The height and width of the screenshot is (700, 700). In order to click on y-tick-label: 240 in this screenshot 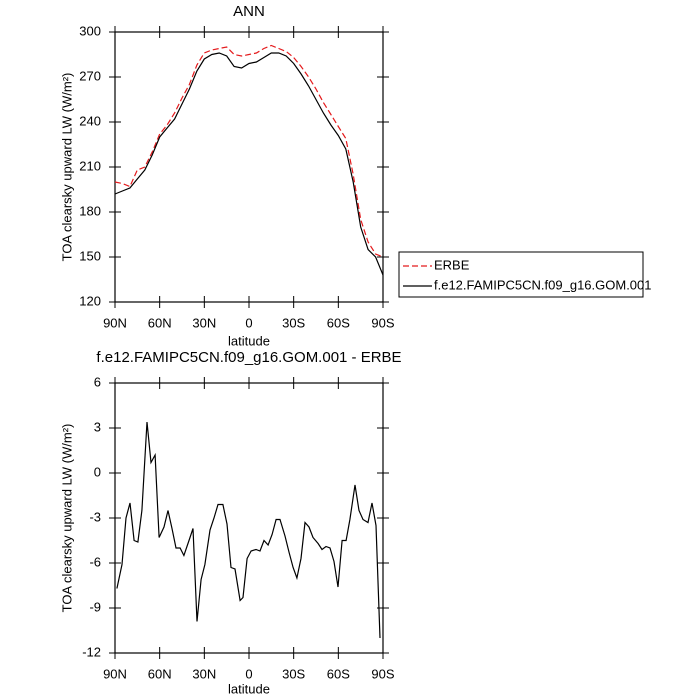, I will do `click(90, 120)`.